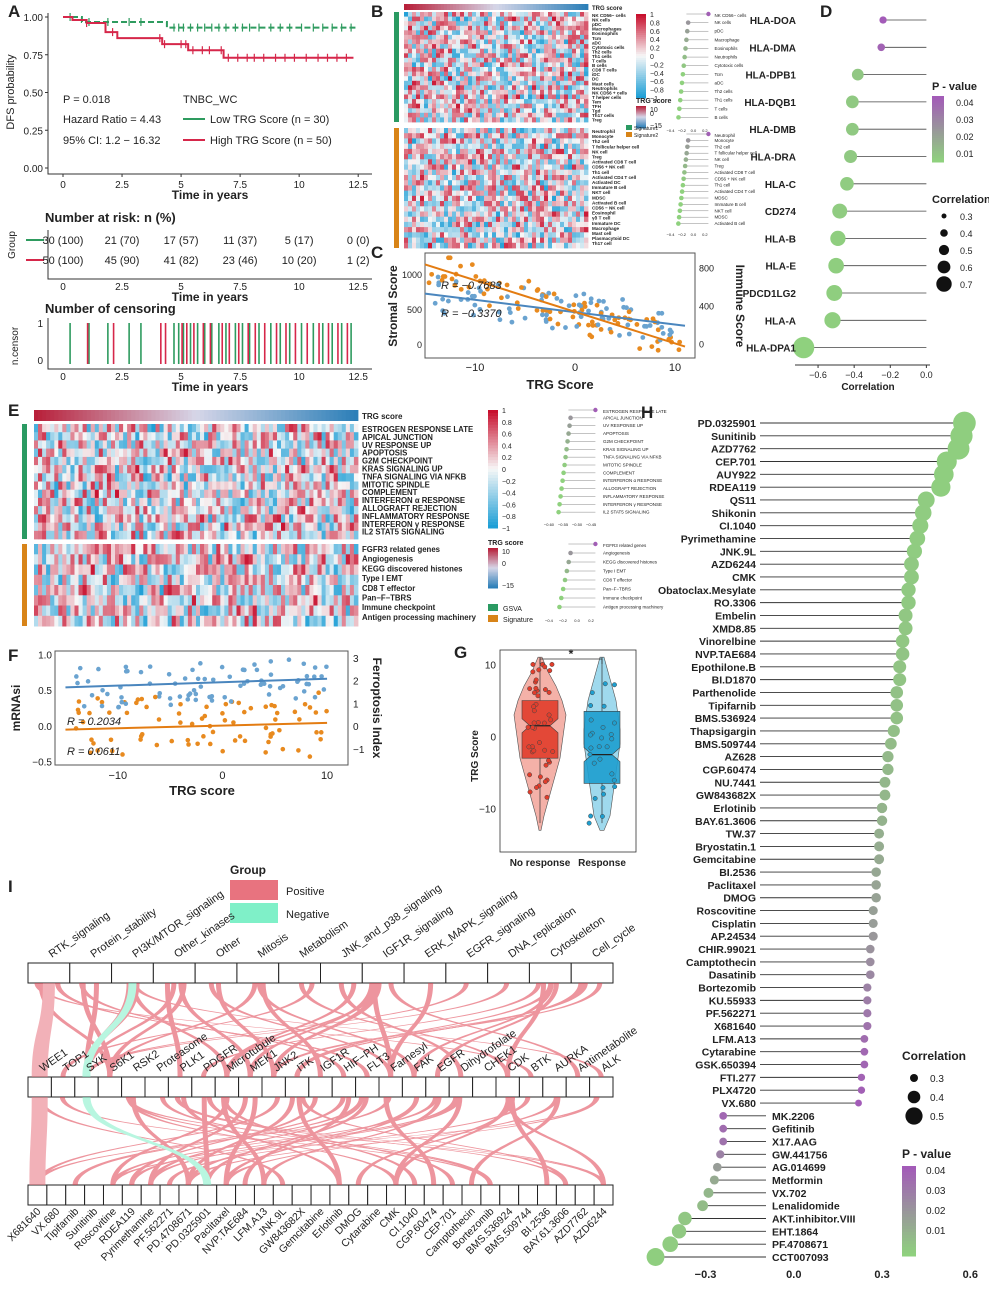 The width and height of the screenshot is (989, 1293). What do you see at coordinates (857, 74) in the screenshot?
I see `d-dot` at bounding box center [857, 74].